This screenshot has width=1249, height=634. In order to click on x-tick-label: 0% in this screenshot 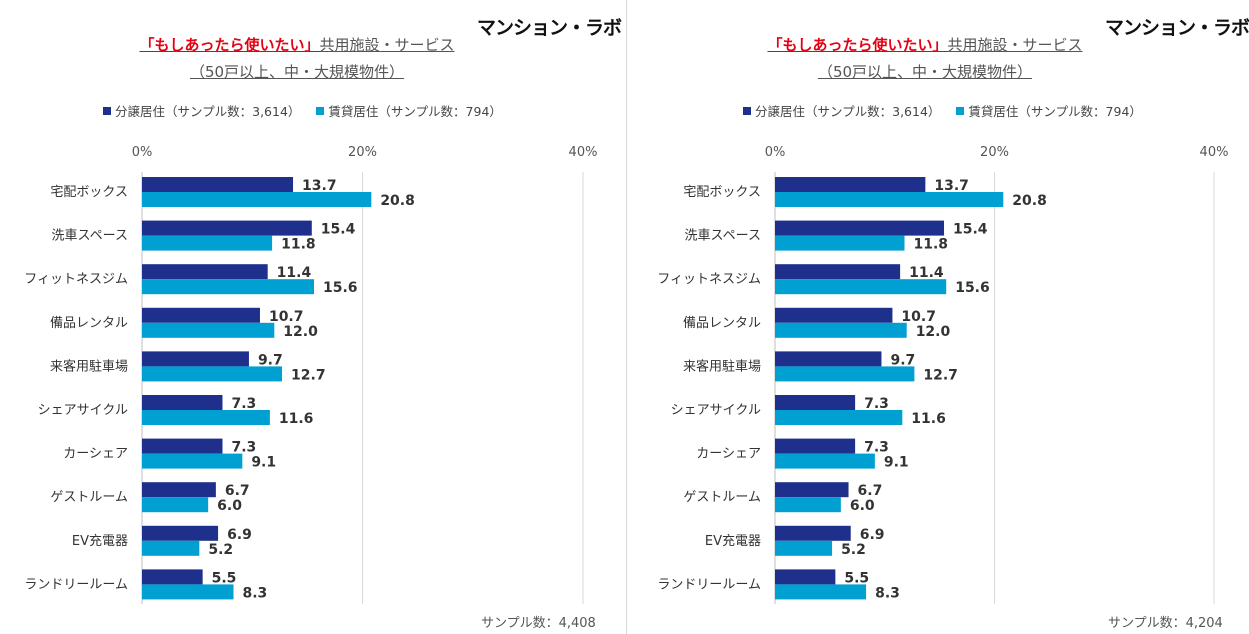, I will do `click(775, 152)`.